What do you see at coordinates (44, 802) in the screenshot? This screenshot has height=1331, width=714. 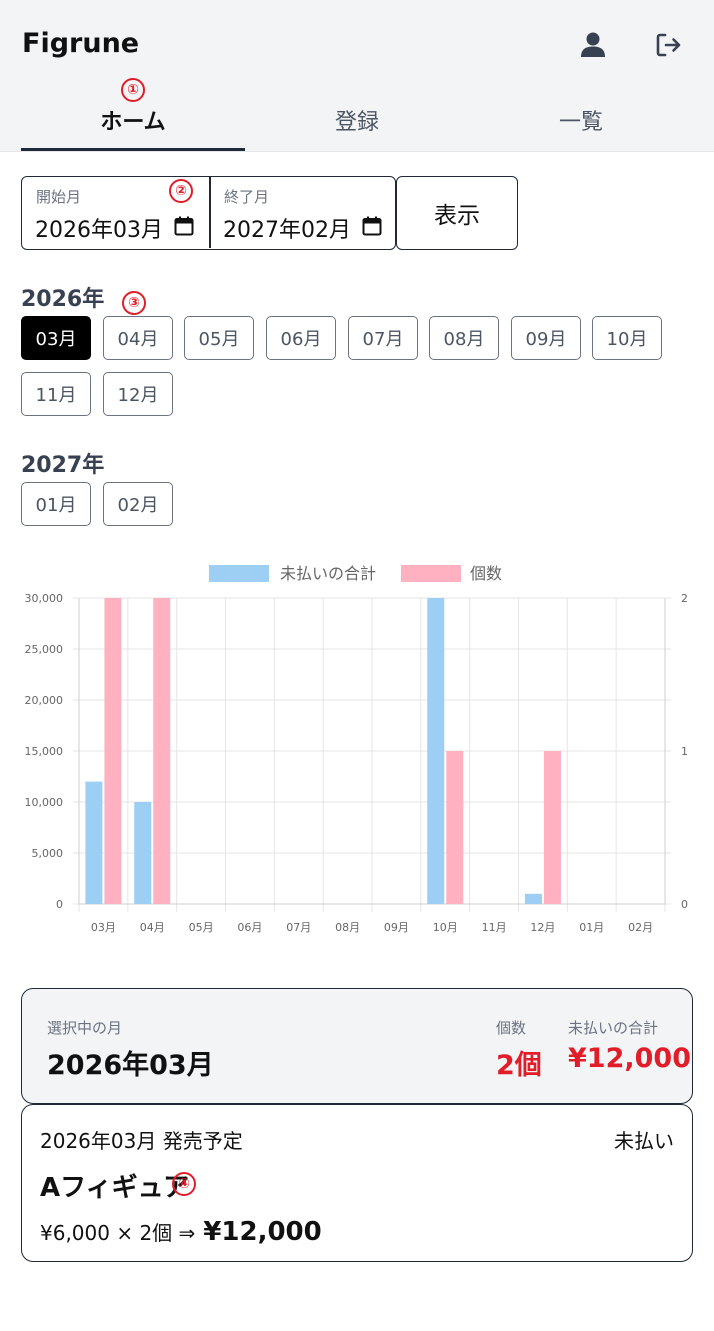 I see `y-left-tick-label: 10,000` at bounding box center [44, 802].